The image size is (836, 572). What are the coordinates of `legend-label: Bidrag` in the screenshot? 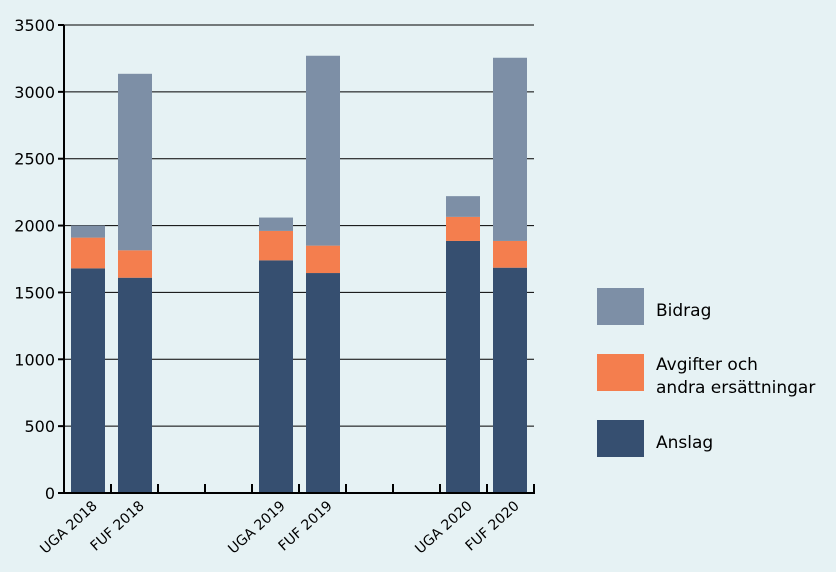 It's located at (683, 311).